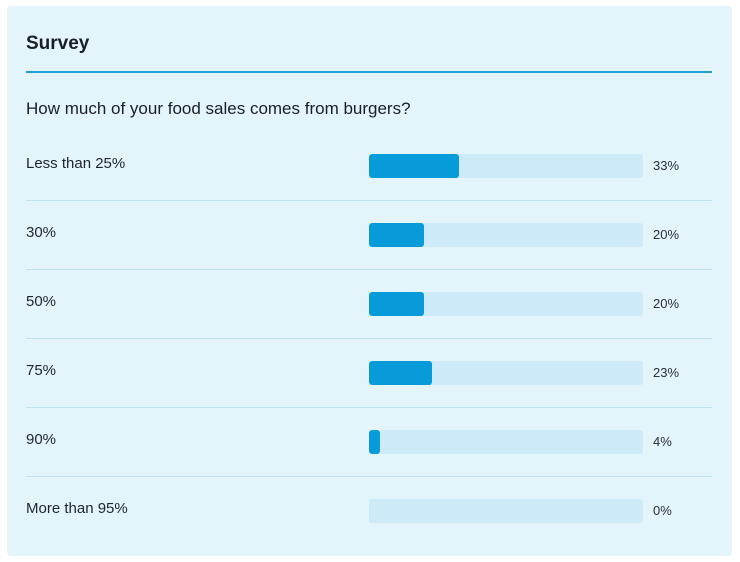 The width and height of the screenshot is (740, 562). Describe the element at coordinates (76, 163) in the screenshot. I see `option-label: Less than 25%` at that location.